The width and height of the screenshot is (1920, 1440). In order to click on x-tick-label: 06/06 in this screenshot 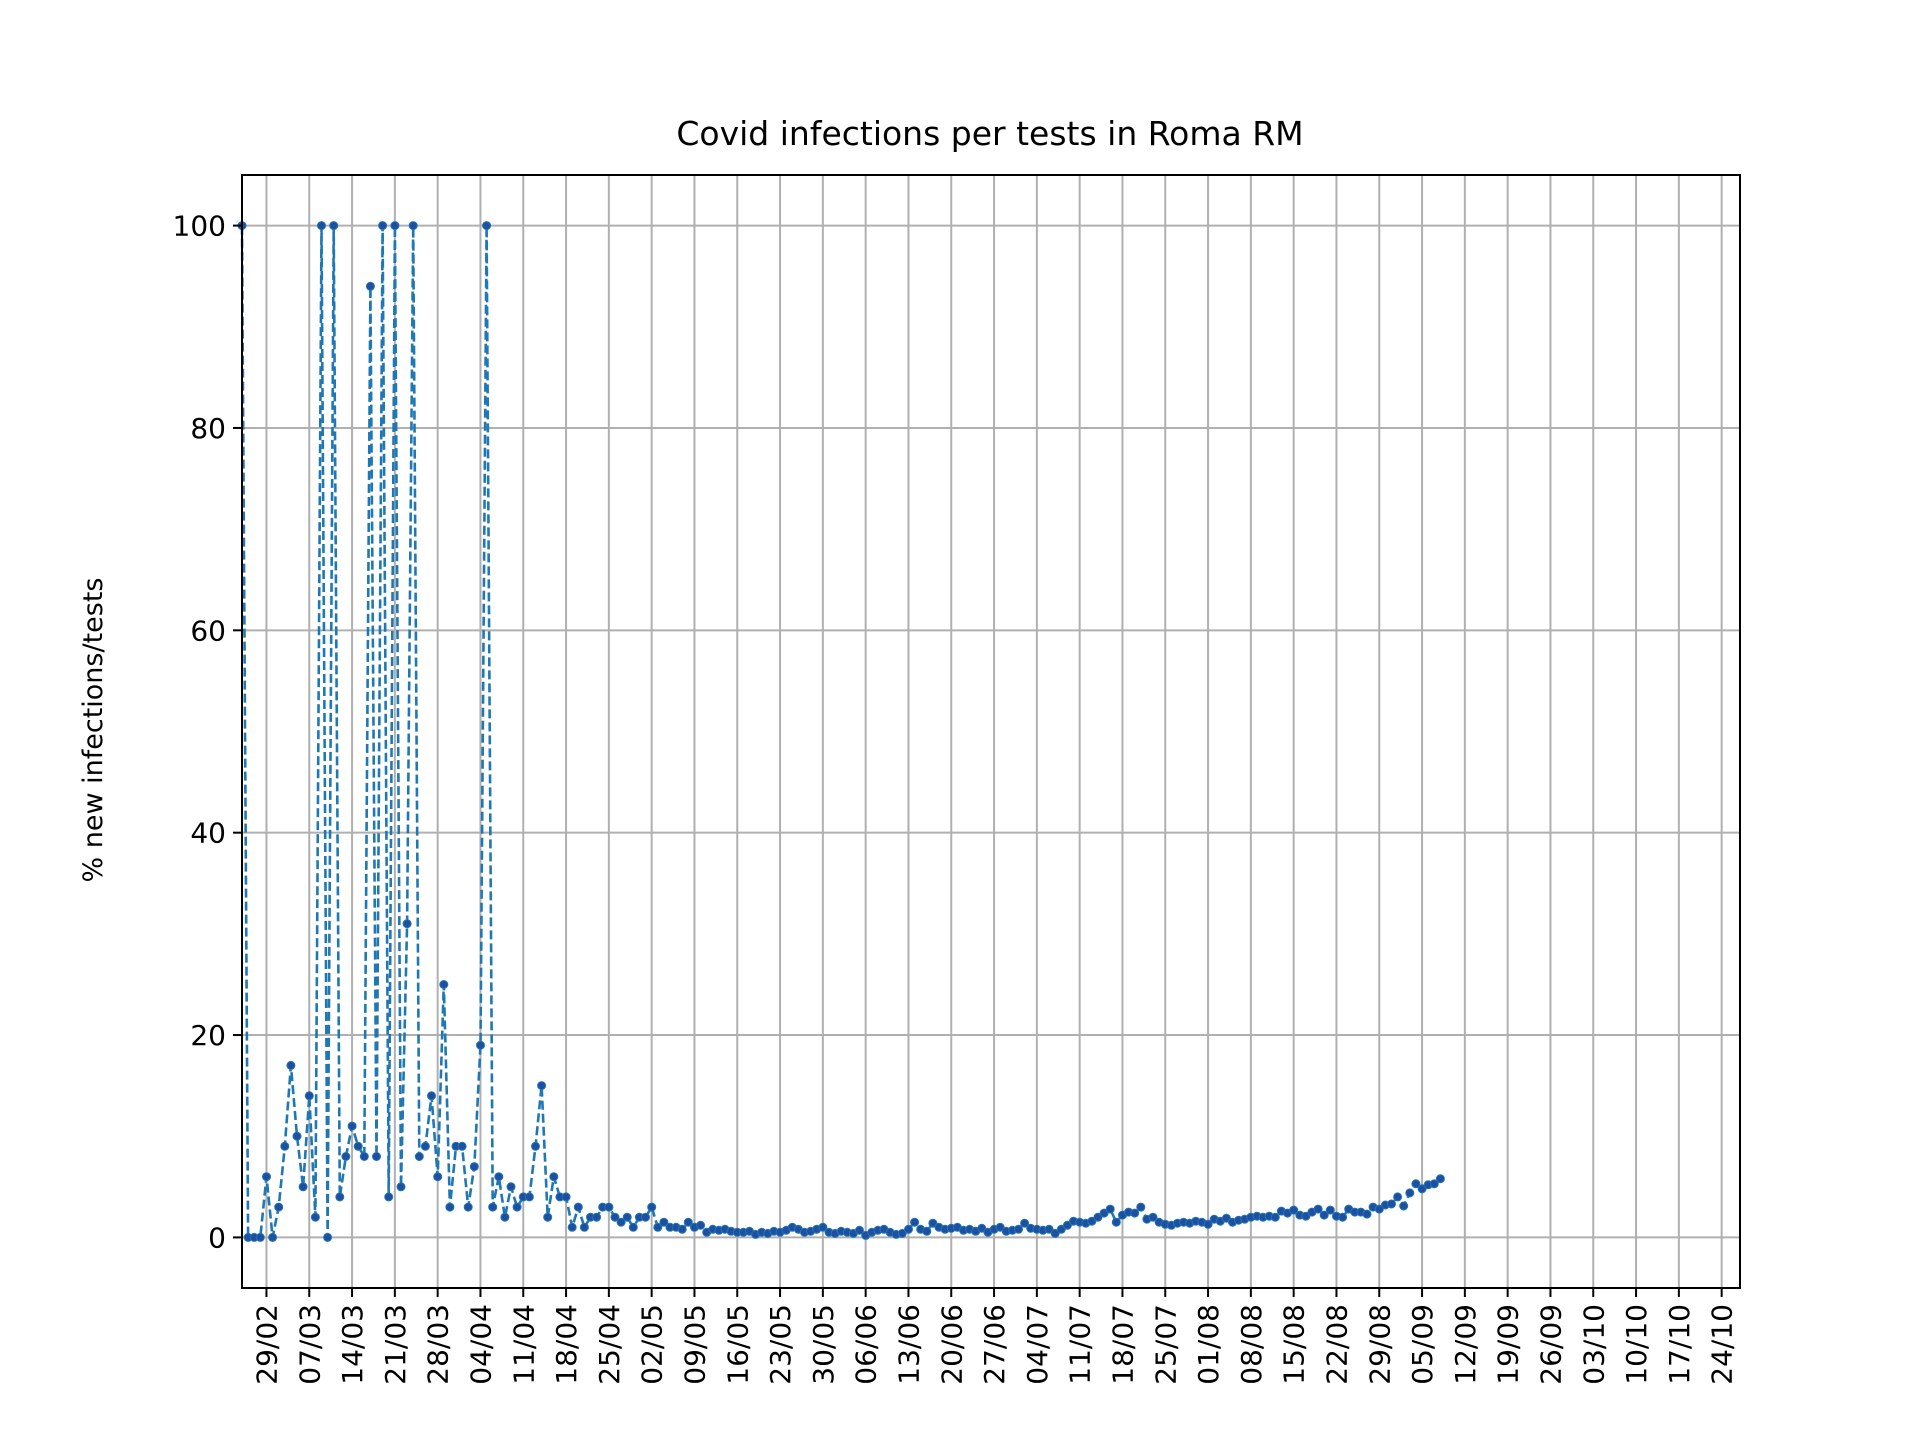, I will do `click(866, 1344)`.